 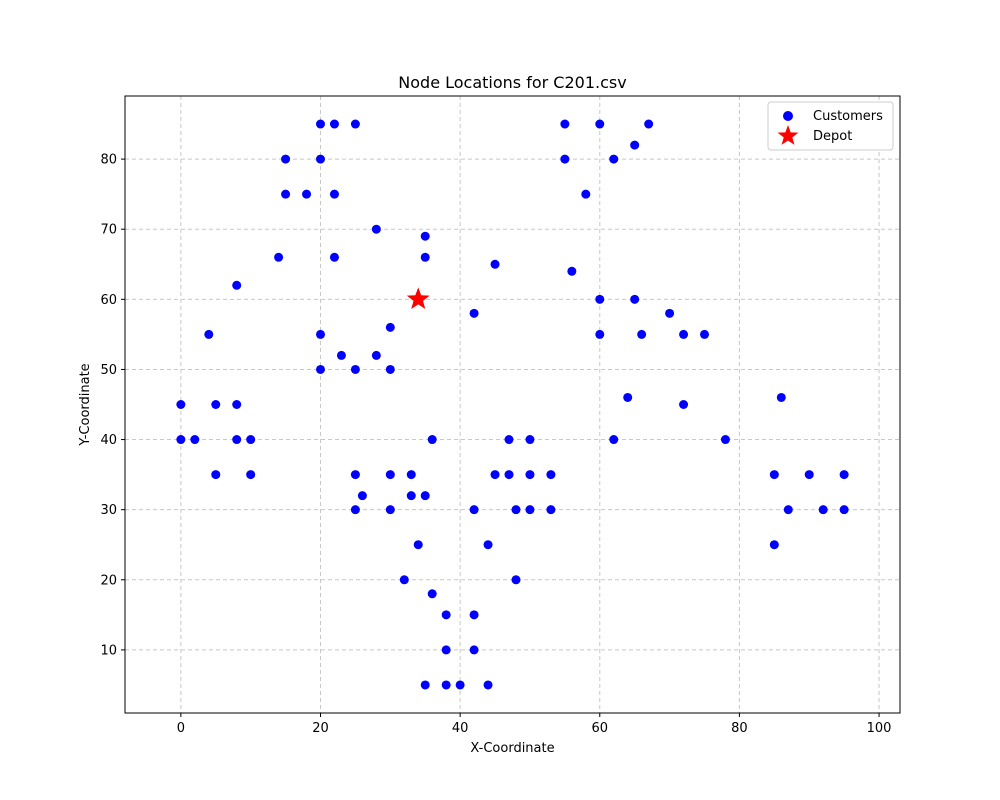 I want to click on y-axis-title: Y-Coordinate, so click(x=85, y=404).